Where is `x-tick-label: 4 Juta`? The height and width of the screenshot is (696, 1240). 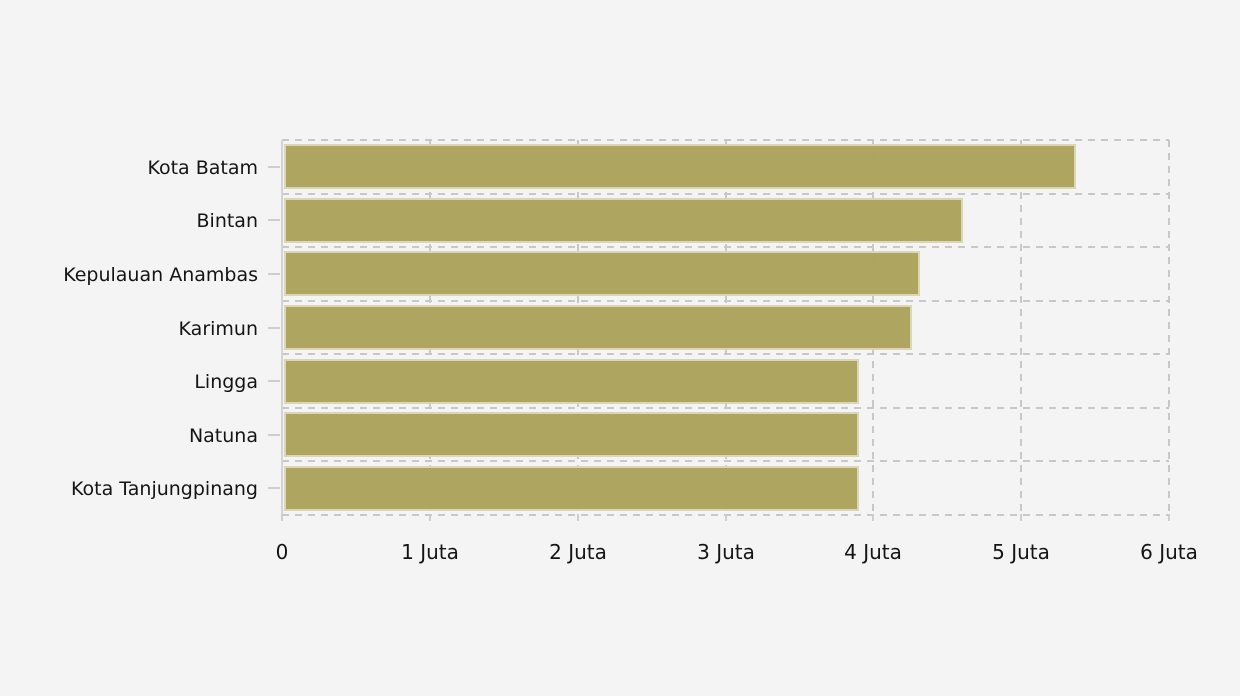
x-tick-label: 4 Juta is located at coordinates (873, 552).